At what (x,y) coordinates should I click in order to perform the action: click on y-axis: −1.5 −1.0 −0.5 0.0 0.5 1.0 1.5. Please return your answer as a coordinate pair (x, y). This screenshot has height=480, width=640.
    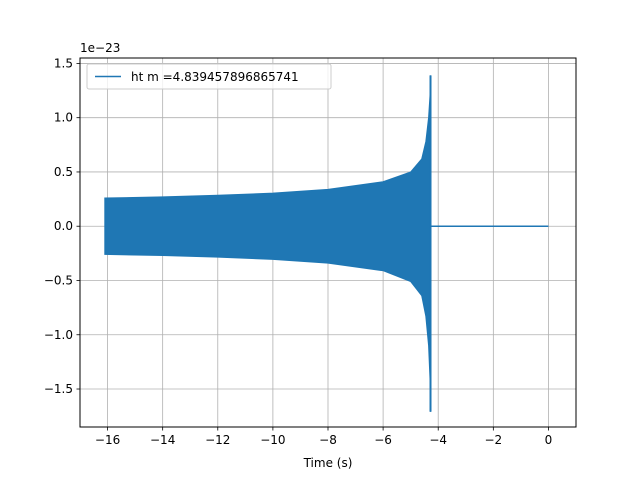
    Looking at the image, I should click on (62, 226).